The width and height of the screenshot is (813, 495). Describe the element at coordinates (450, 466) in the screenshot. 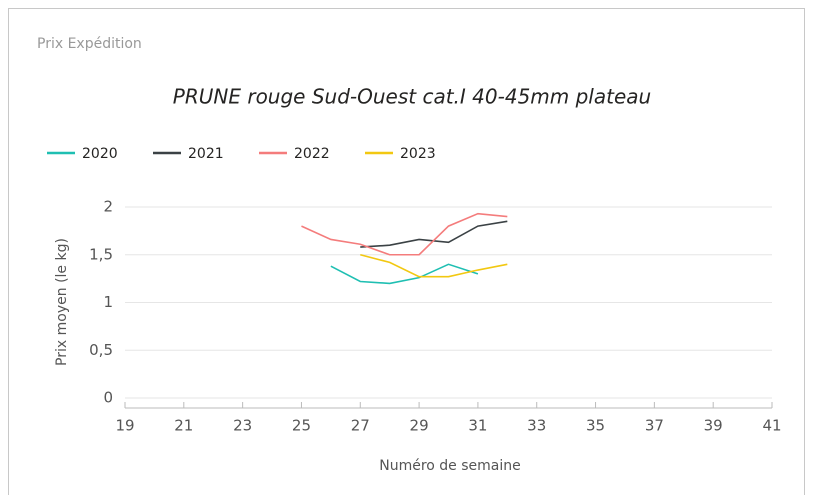

I see `x-axis-label: Numéro de semaine` at that location.